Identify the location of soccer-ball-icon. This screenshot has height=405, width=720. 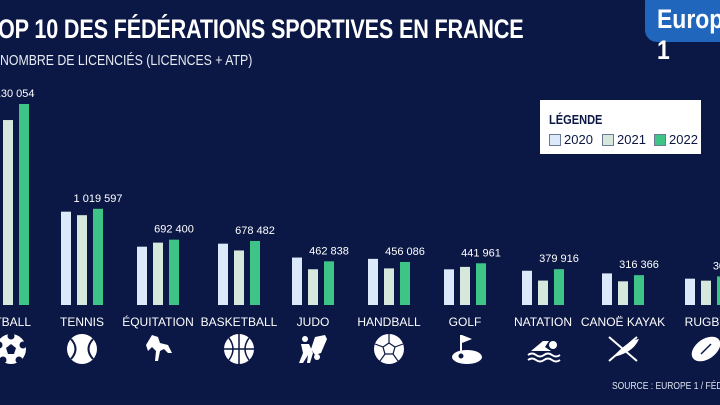
(13, 348).